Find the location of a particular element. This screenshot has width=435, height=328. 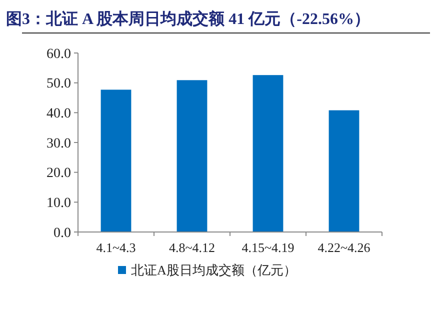

y-tick-label: 0.0 is located at coordinates (62, 233).